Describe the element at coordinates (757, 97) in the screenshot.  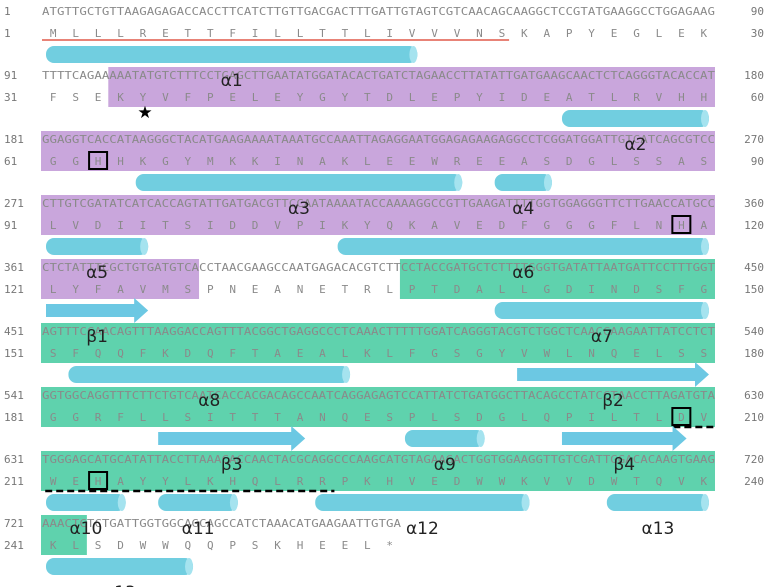
I see `aa-end-number: 60` at that location.